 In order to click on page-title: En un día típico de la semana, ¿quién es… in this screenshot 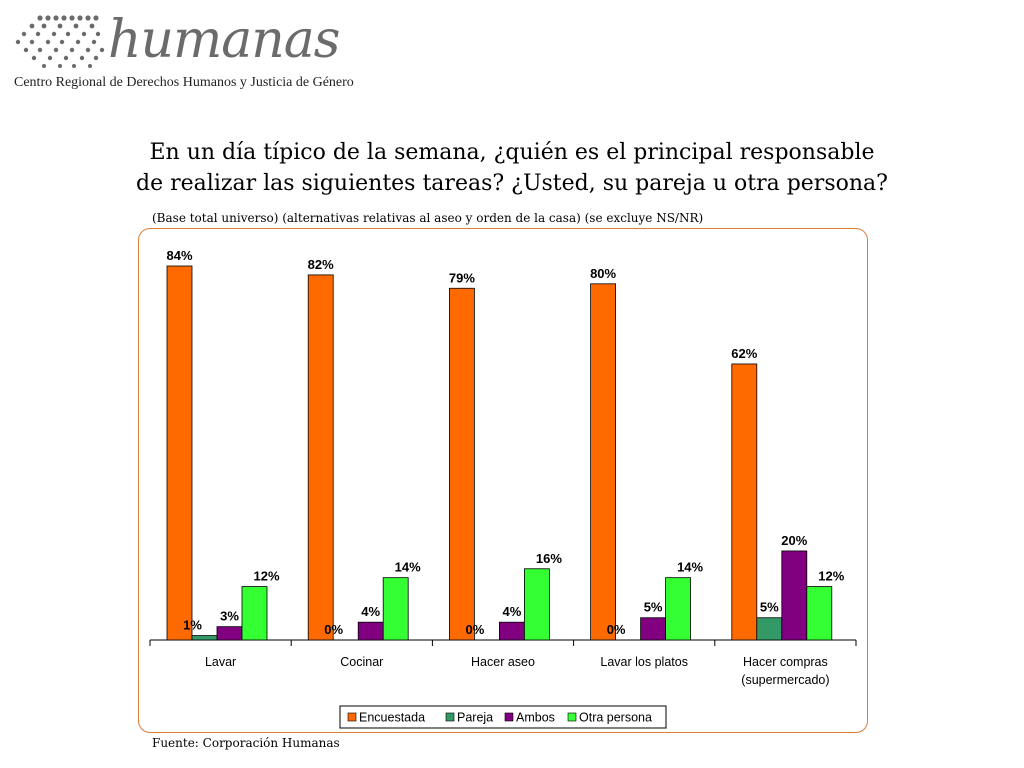, I will do `click(512, 168)`.